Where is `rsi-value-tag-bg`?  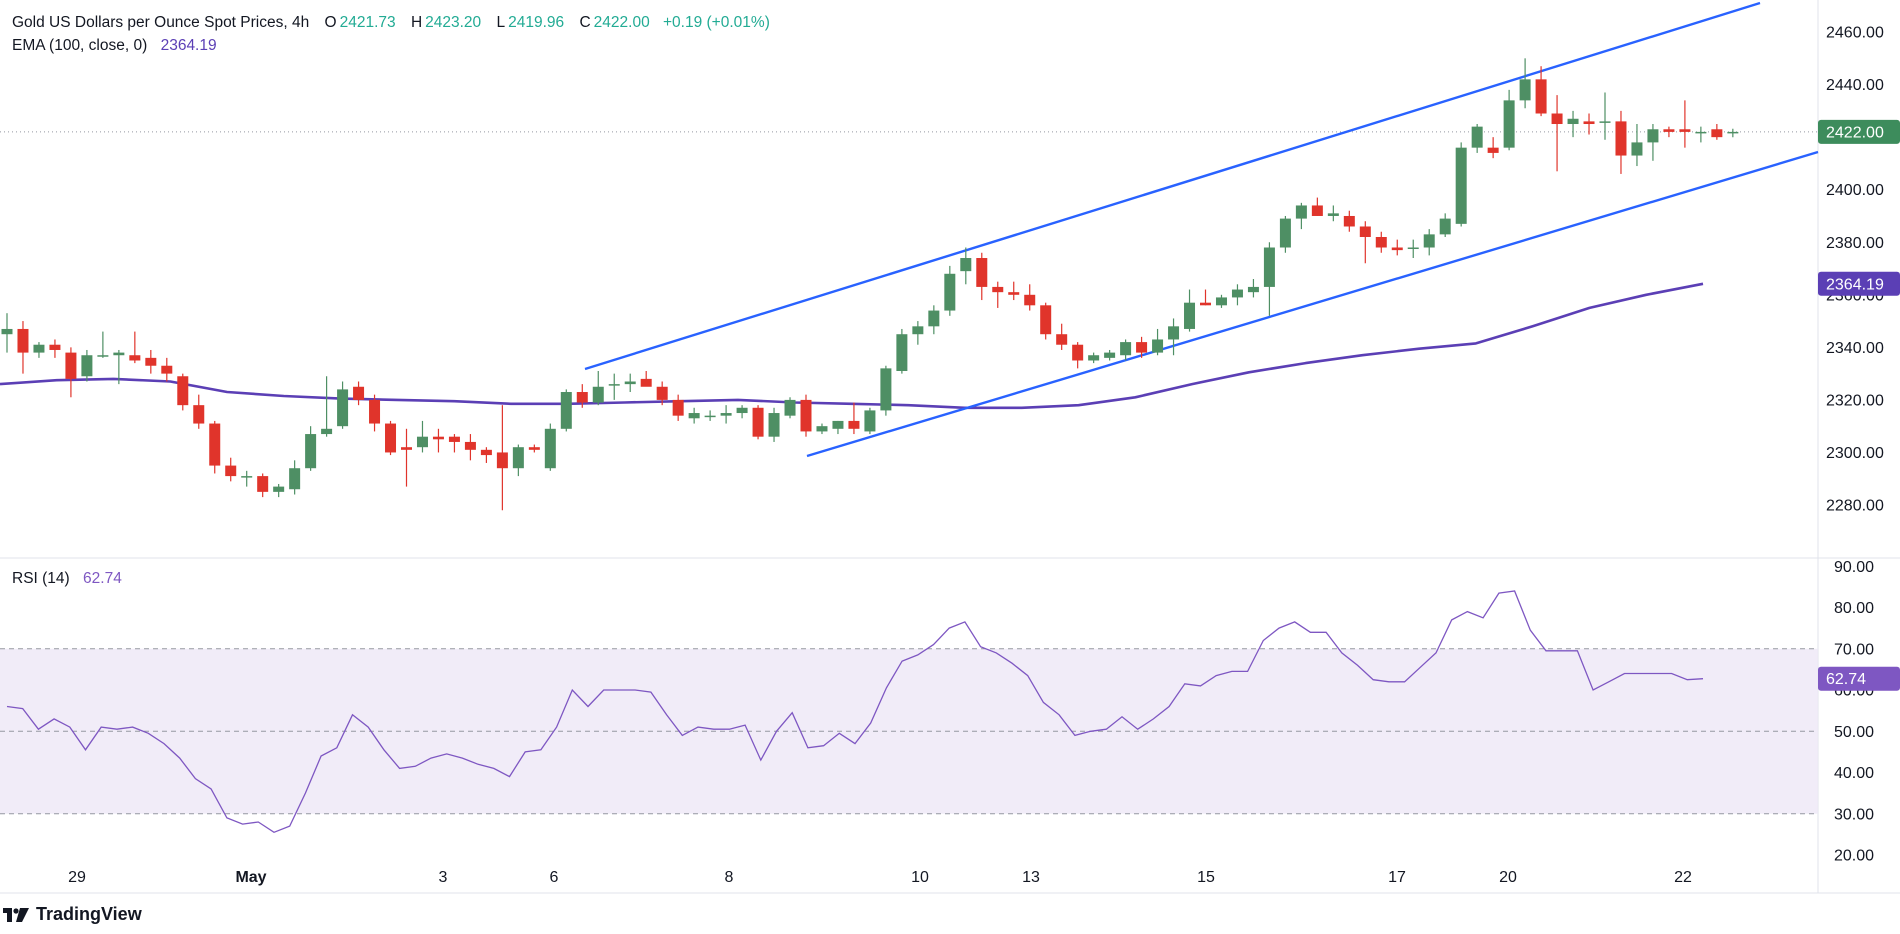 rsi-value-tag-bg is located at coordinates (1859, 678).